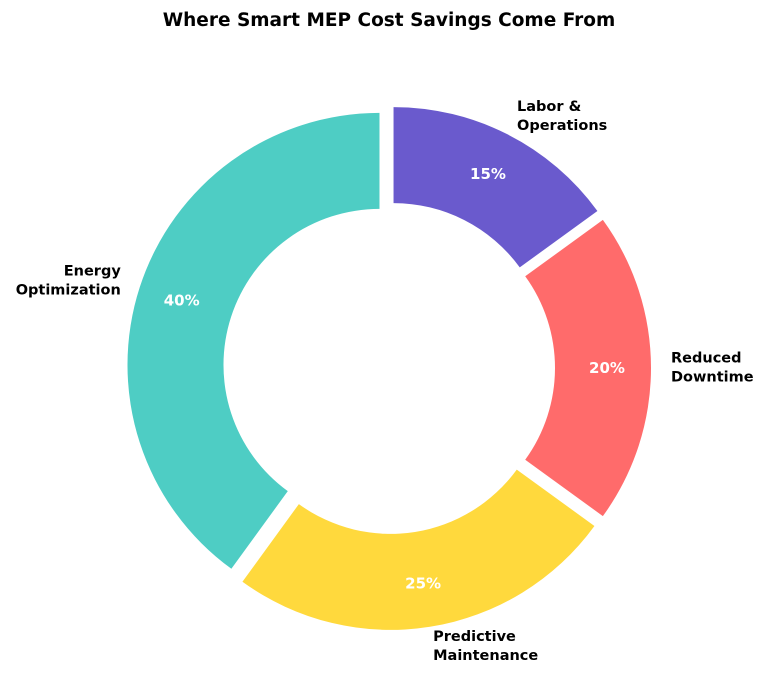 This screenshot has height=687, width=768. I want to click on slice-category-label-energy-optimization: Energy Optimization, so click(69, 280).